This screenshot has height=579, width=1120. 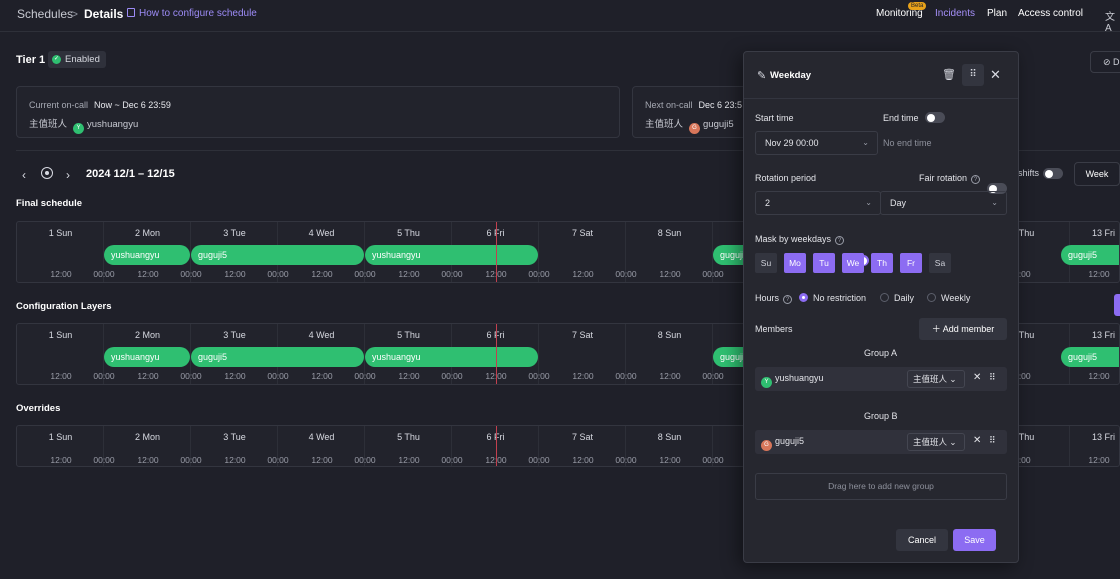 What do you see at coordinates (853, 263) in the screenshot?
I see `weekday-we: We` at bounding box center [853, 263].